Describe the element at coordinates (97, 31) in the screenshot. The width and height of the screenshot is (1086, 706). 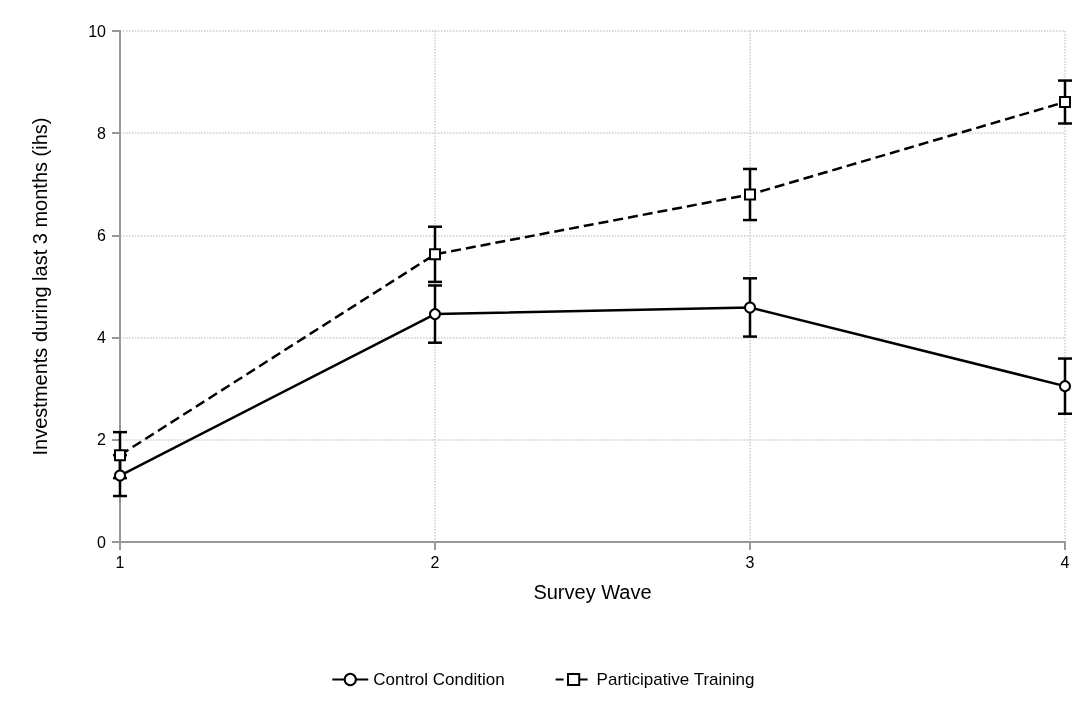
I see `y-tick-label: 10` at that location.